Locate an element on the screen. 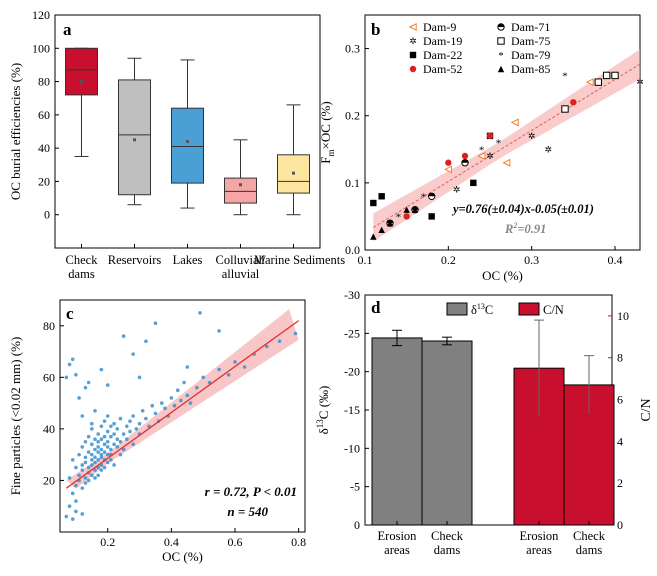 This screenshot has width=657, height=576. panel-b-y-tick-label-1: 0.1 is located at coordinates (352, 183).